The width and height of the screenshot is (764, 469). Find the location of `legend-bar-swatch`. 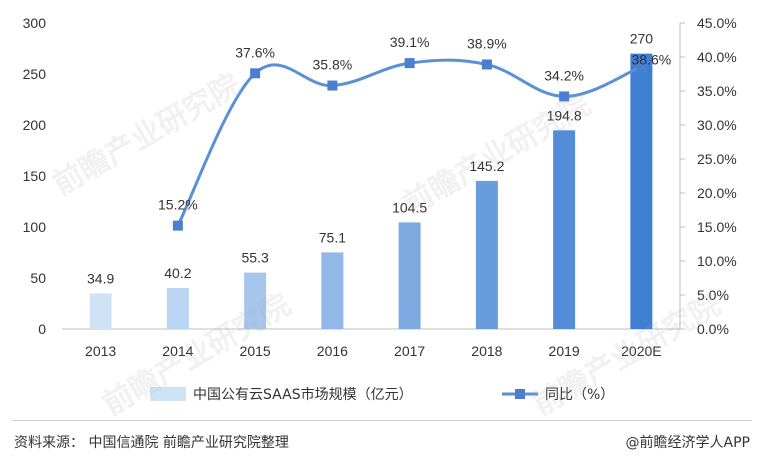

legend-bar-swatch is located at coordinates (168, 394).